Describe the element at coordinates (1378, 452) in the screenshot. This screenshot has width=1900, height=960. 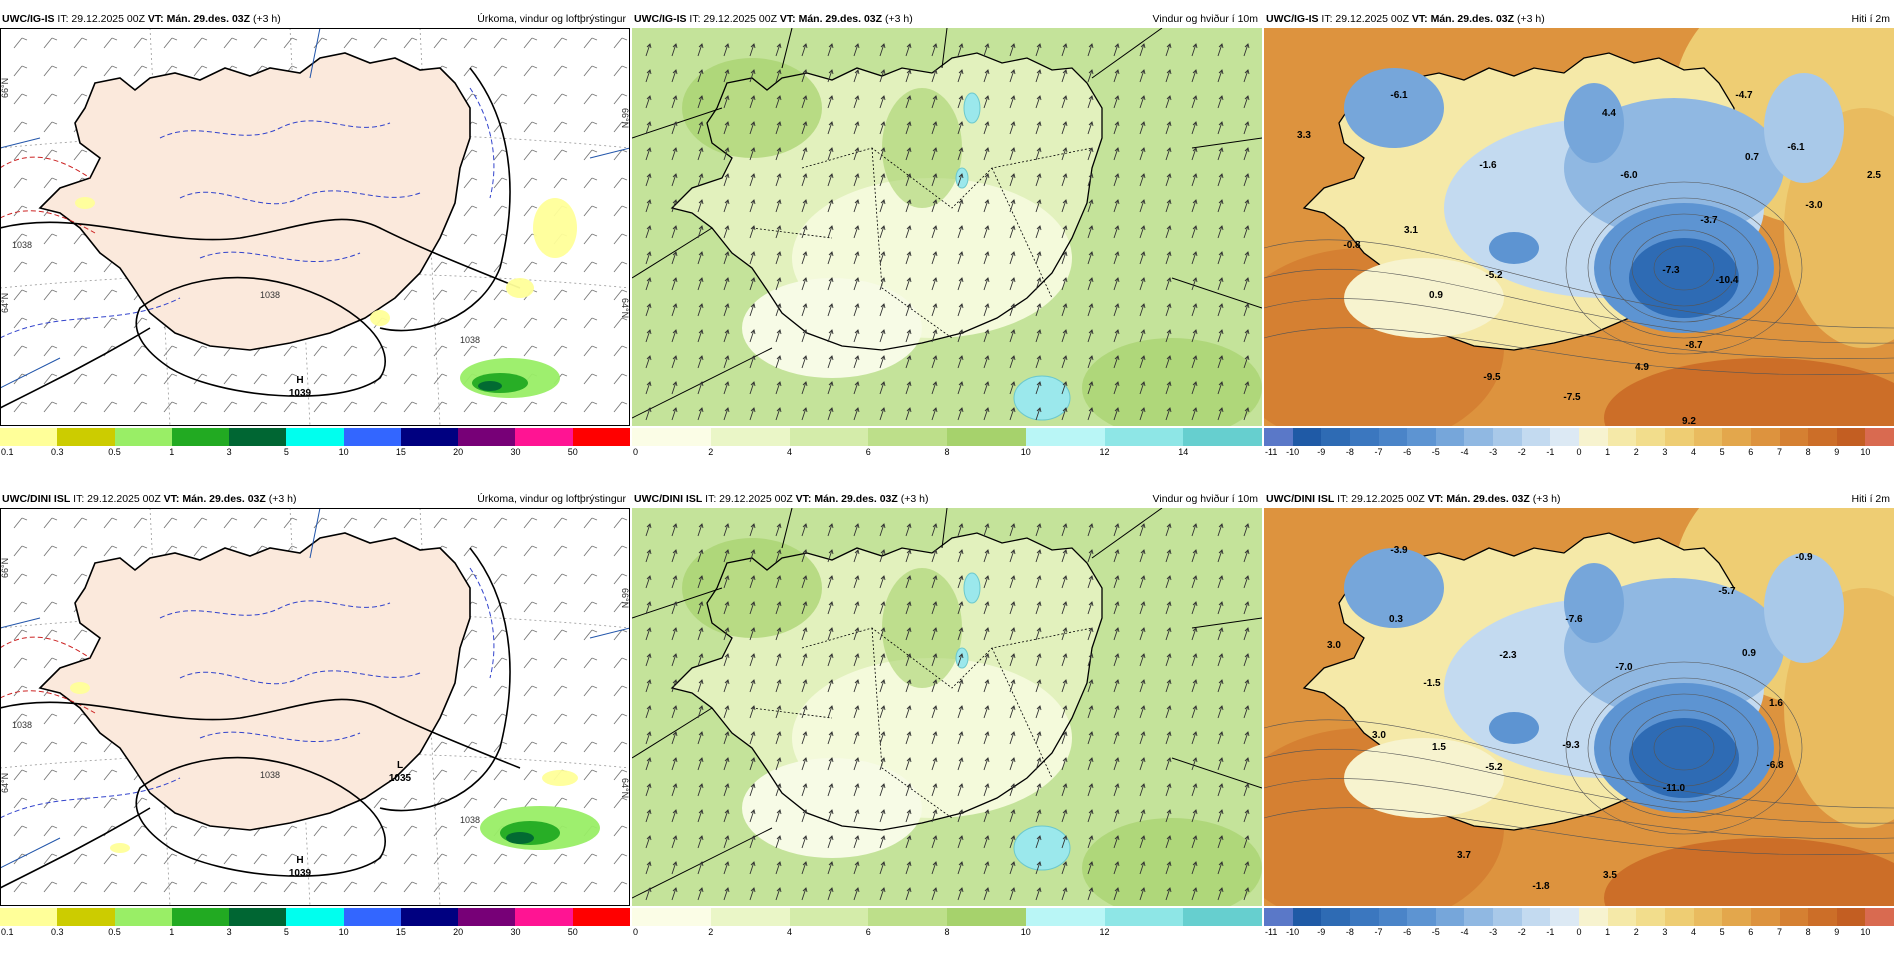
I see `colorbar-tick: -7` at that location.